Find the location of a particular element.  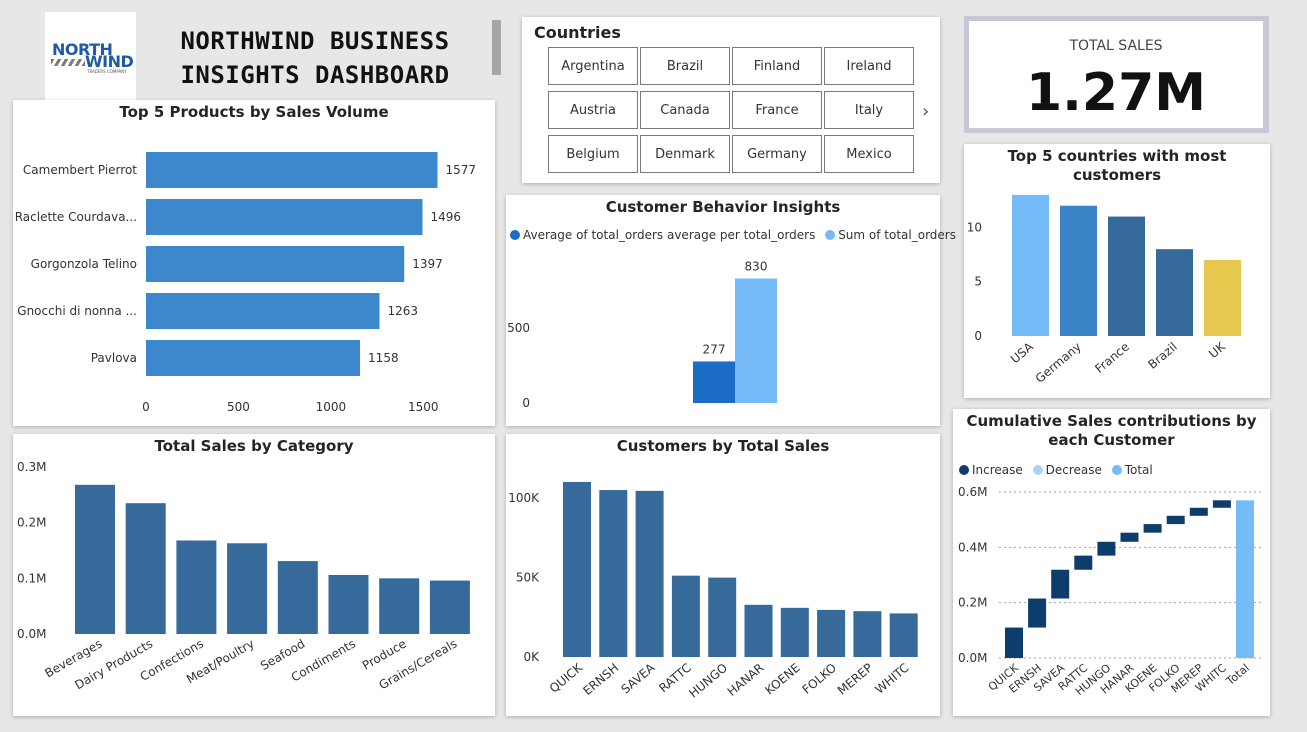

x-tick-label: 1500 is located at coordinates (423, 407).